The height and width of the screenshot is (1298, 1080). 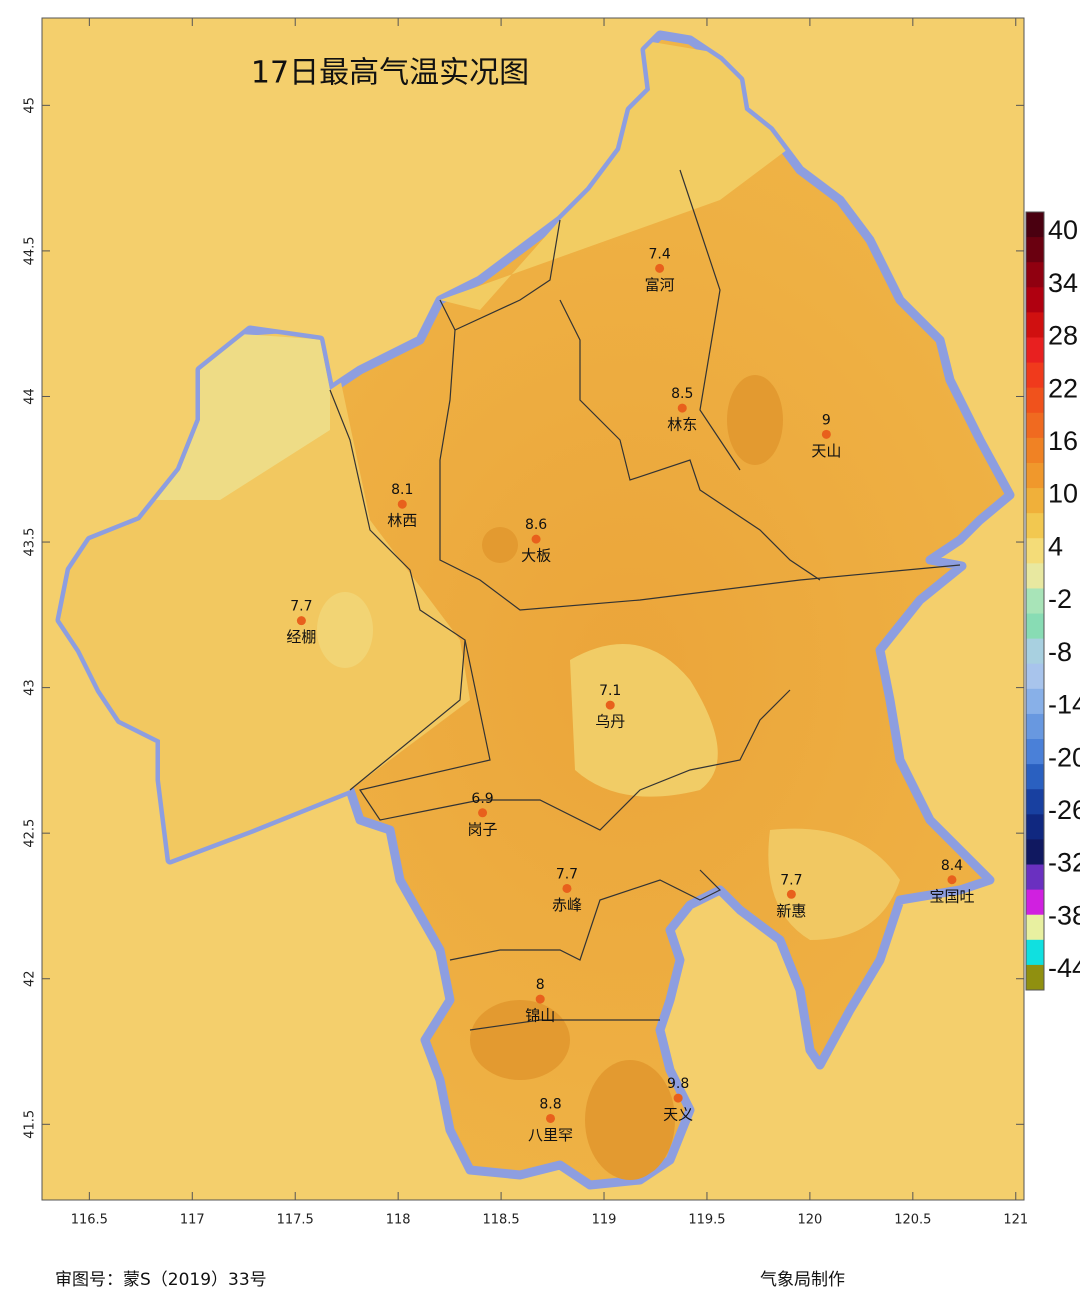 I want to click on station-name: 大板, so click(x=536, y=556).